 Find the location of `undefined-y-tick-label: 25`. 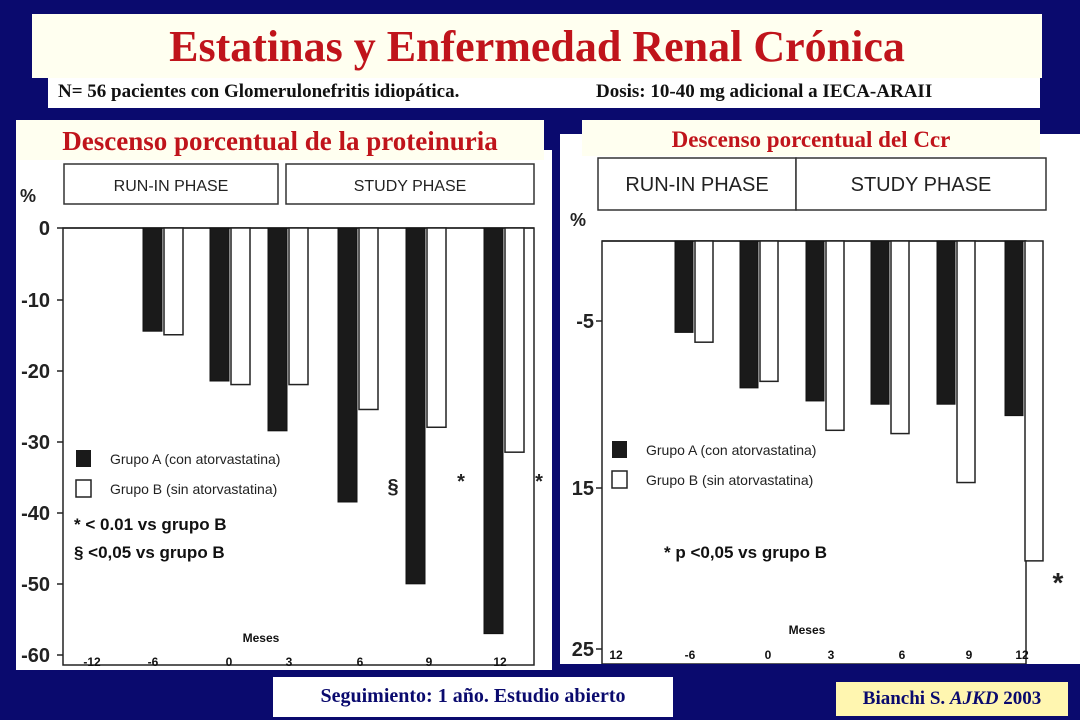

undefined-y-tick-label: 25 is located at coordinates (583, 650).